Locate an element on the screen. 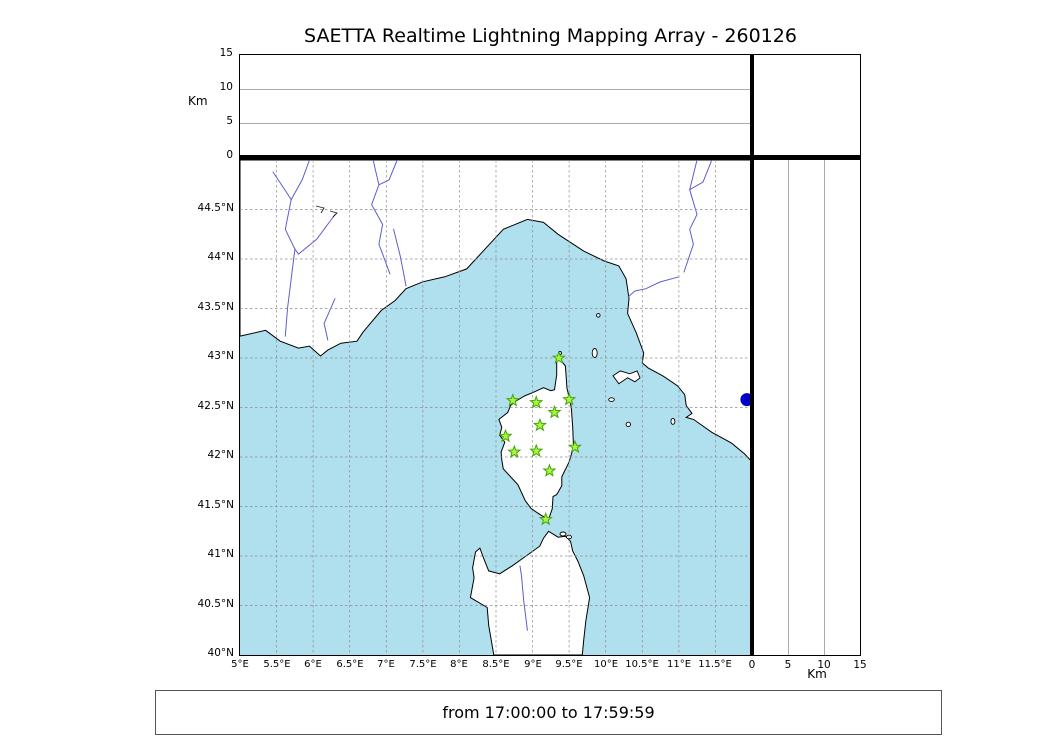  river-var is located at coordinates (400, 257).